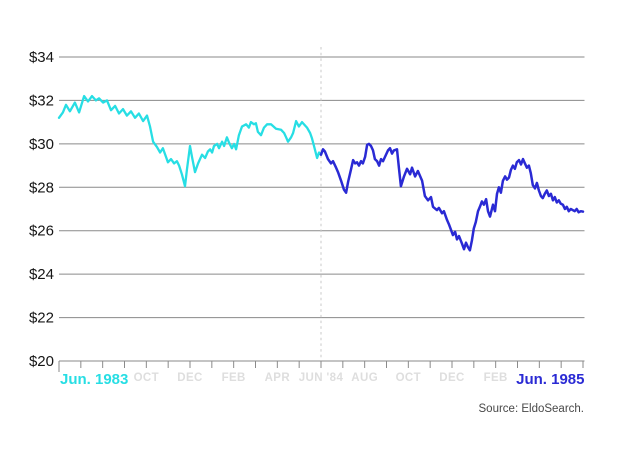  I want to click on series-line-1984-1985, so click(452, 197).